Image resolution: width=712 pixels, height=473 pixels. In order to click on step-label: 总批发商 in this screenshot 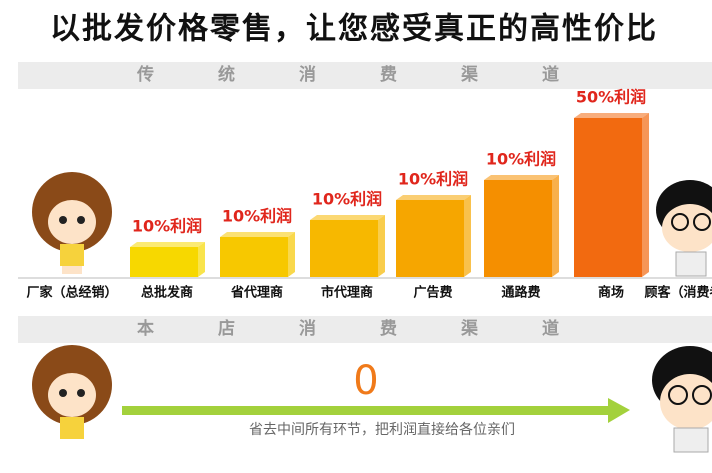, I will do `click(167, 293)`.